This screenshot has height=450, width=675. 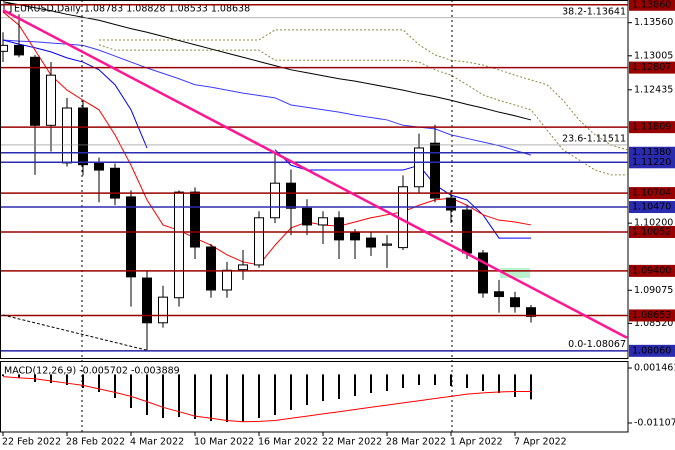 What do you see at coordinates (288, 442) in the screenshot?
I see `x-tick-label: 16 Mar 2022` at bounding box center [288, 442].